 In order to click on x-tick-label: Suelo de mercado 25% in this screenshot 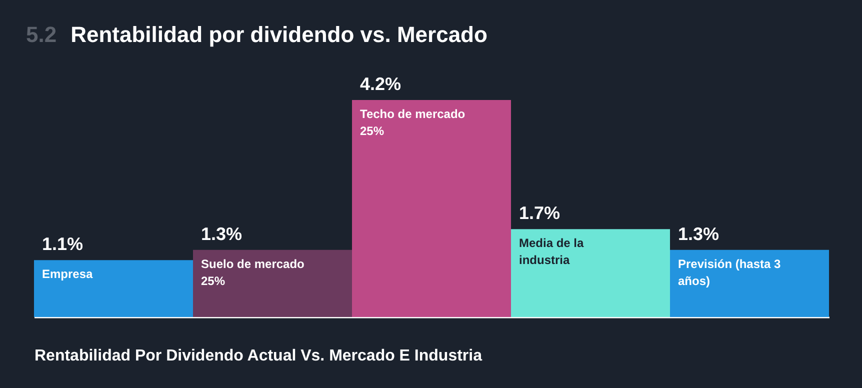, I will do `click(252, 272)`.